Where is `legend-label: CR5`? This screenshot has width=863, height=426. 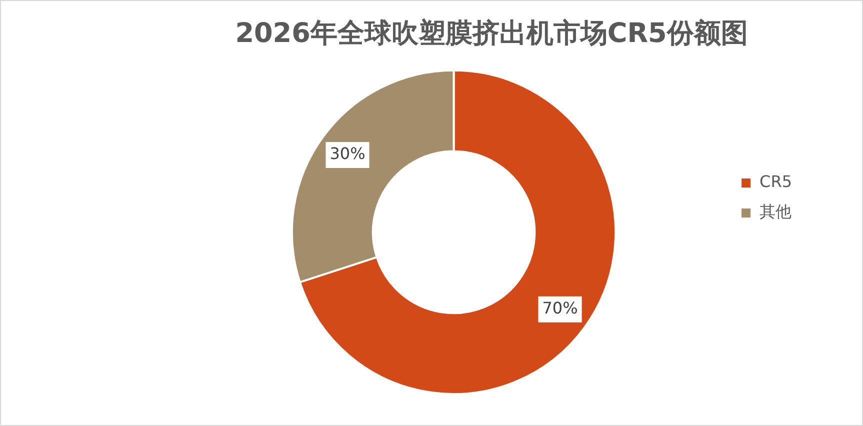 legend-label: CR5 is located at coordinates (776, 182).